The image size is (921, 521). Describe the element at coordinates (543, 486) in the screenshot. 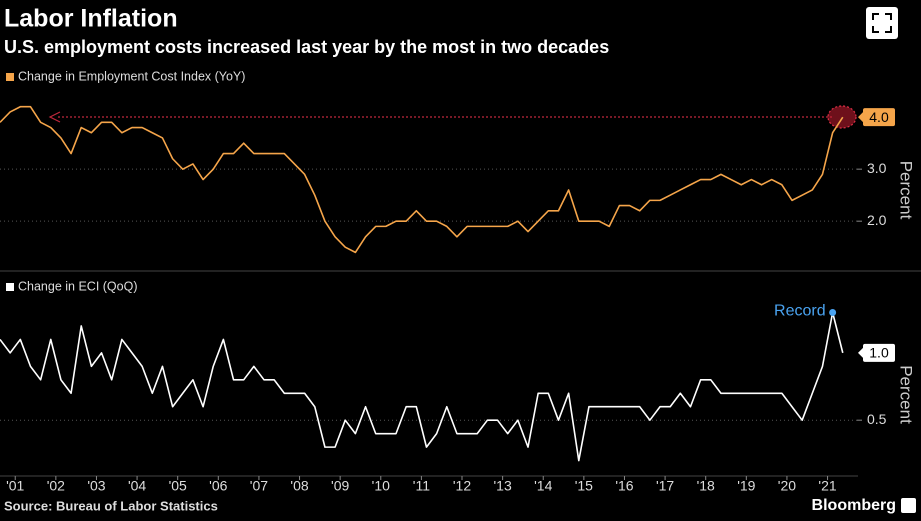

I see `x-tick-label: '14` at that location.